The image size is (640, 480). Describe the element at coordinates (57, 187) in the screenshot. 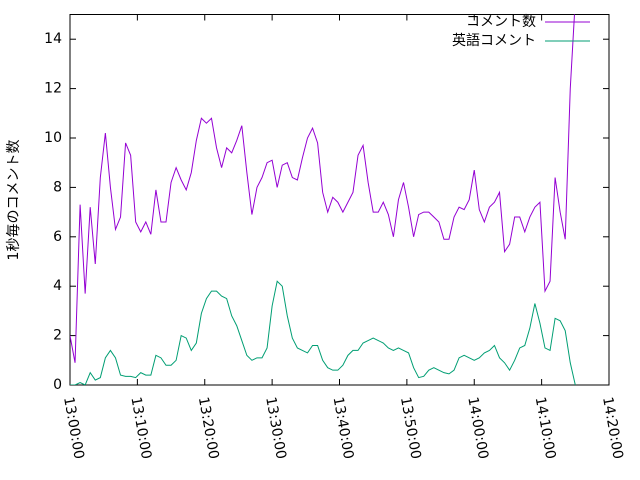

I see `y-tick-label: 8` at that location.